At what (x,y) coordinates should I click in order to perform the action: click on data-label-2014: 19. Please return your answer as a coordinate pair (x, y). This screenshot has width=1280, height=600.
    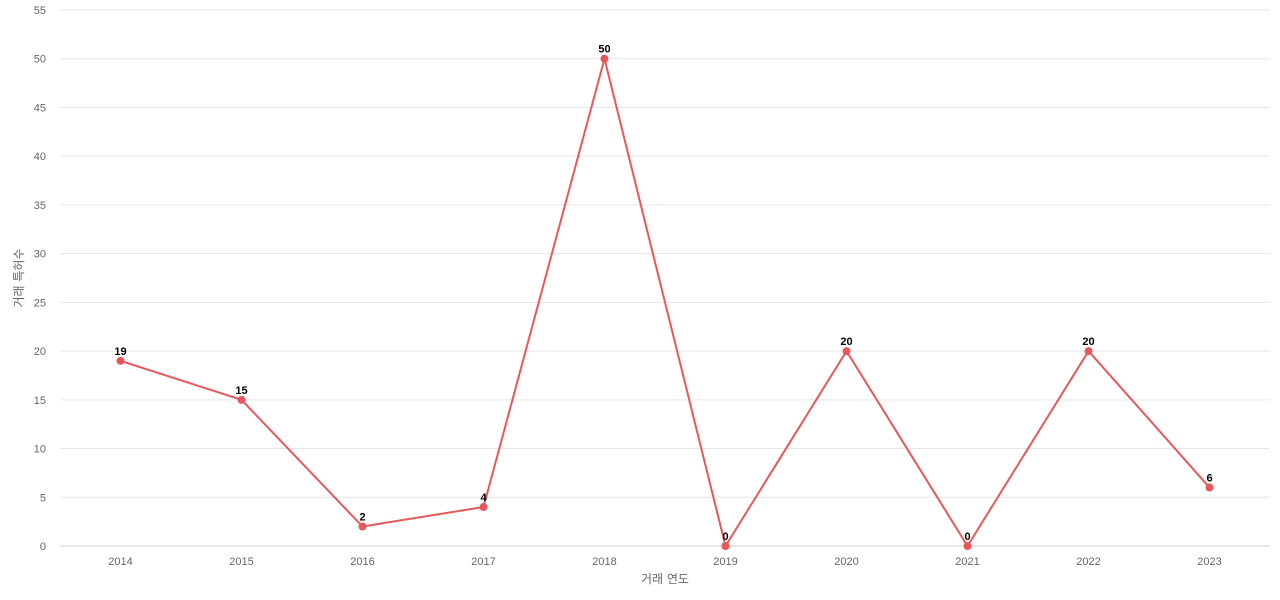
    Looking at the image, I should click on (120, 352).